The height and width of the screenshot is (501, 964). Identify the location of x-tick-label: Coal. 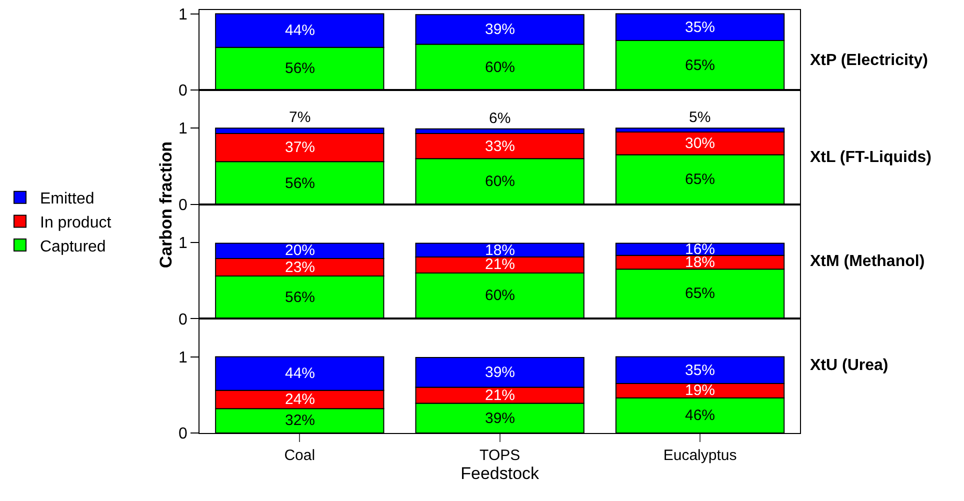
(300, 455).